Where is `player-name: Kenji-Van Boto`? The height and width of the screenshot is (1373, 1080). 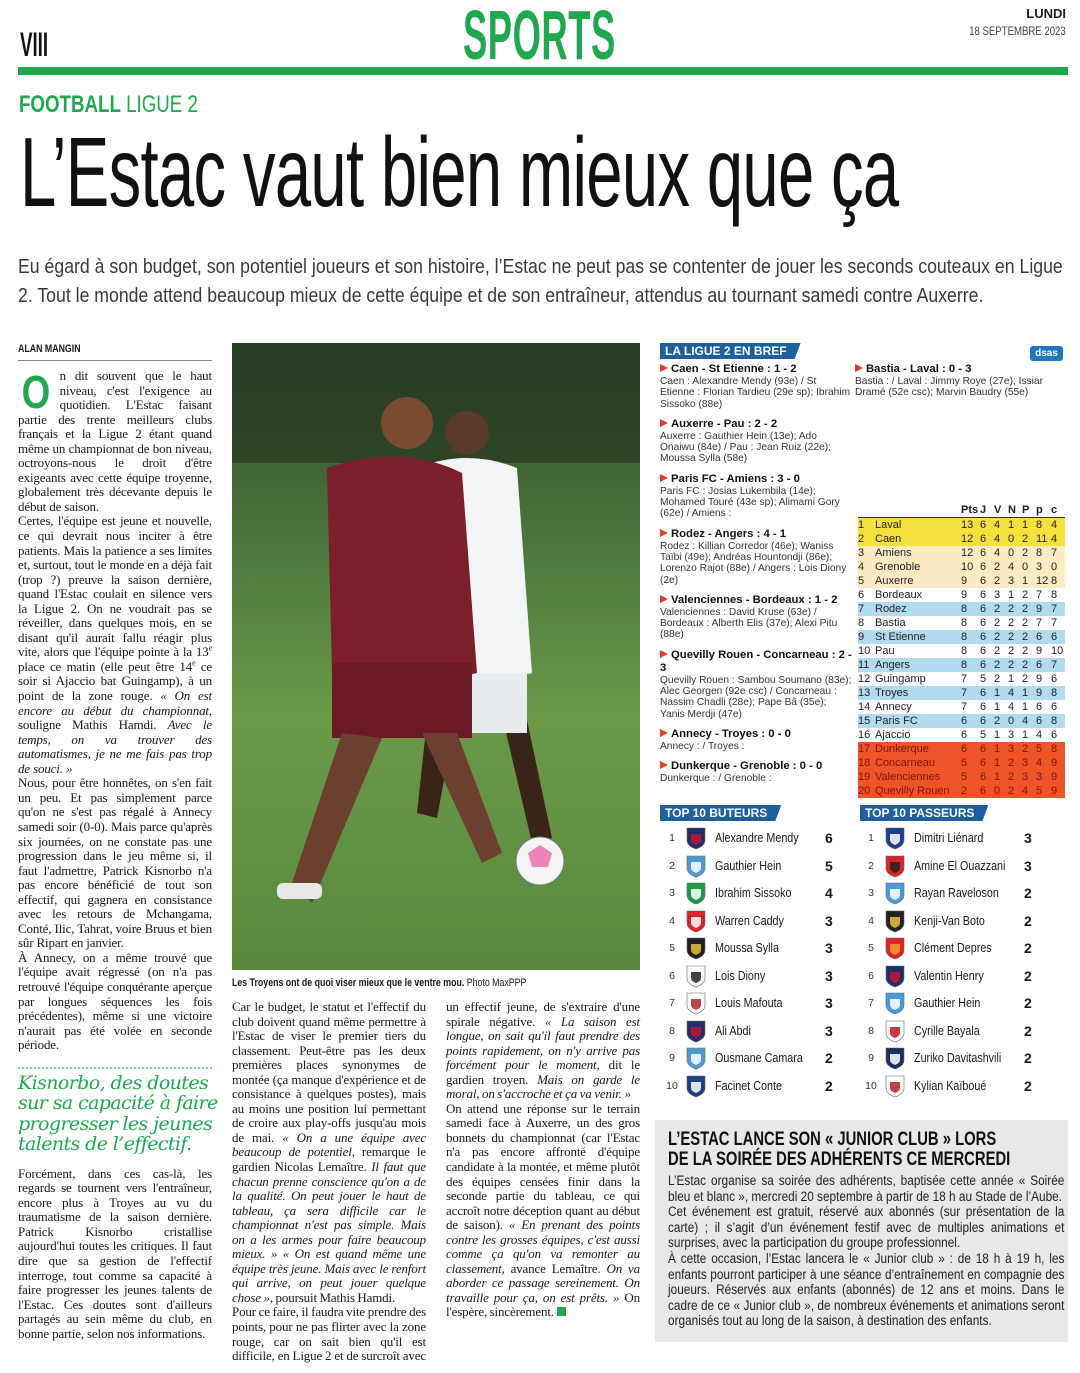 player-name: Kenji-Van Boto is located at coordinates (949, 920).